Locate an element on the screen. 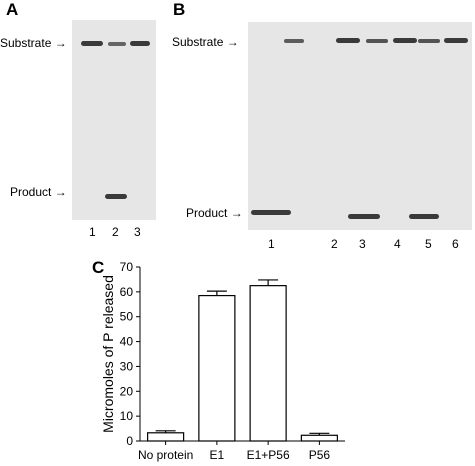  panel-a-lane-1: 1 is located at coordinates (92, 232).